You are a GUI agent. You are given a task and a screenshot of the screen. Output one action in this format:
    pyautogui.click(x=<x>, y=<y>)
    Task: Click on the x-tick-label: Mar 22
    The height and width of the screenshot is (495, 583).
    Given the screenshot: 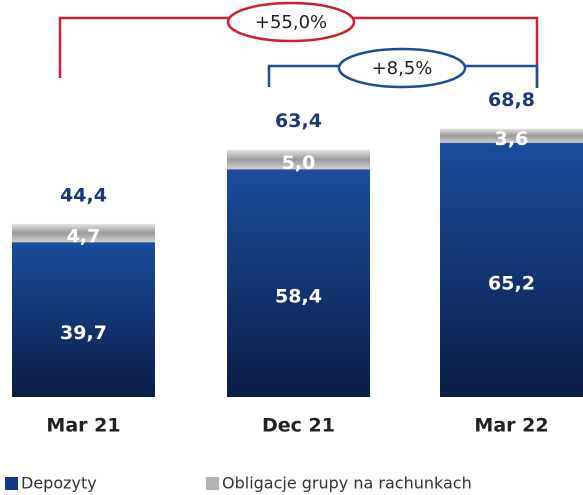 What is the action you would take?
    pyautogui.click(x=511, y=426)
    